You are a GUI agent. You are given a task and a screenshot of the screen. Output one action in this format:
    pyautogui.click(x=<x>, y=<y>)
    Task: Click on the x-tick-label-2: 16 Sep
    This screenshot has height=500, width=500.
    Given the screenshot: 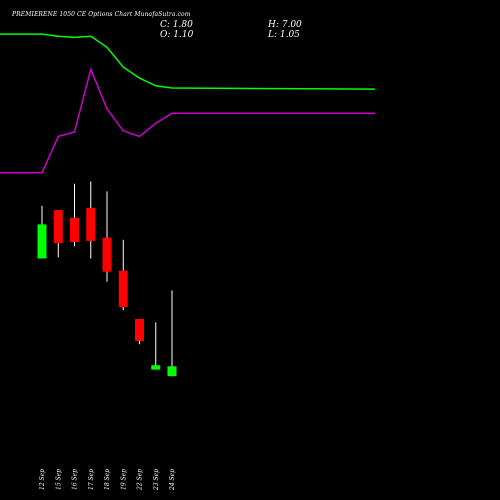 What is the action you would take?
    pyautogui.click(x=75, y=479)
    